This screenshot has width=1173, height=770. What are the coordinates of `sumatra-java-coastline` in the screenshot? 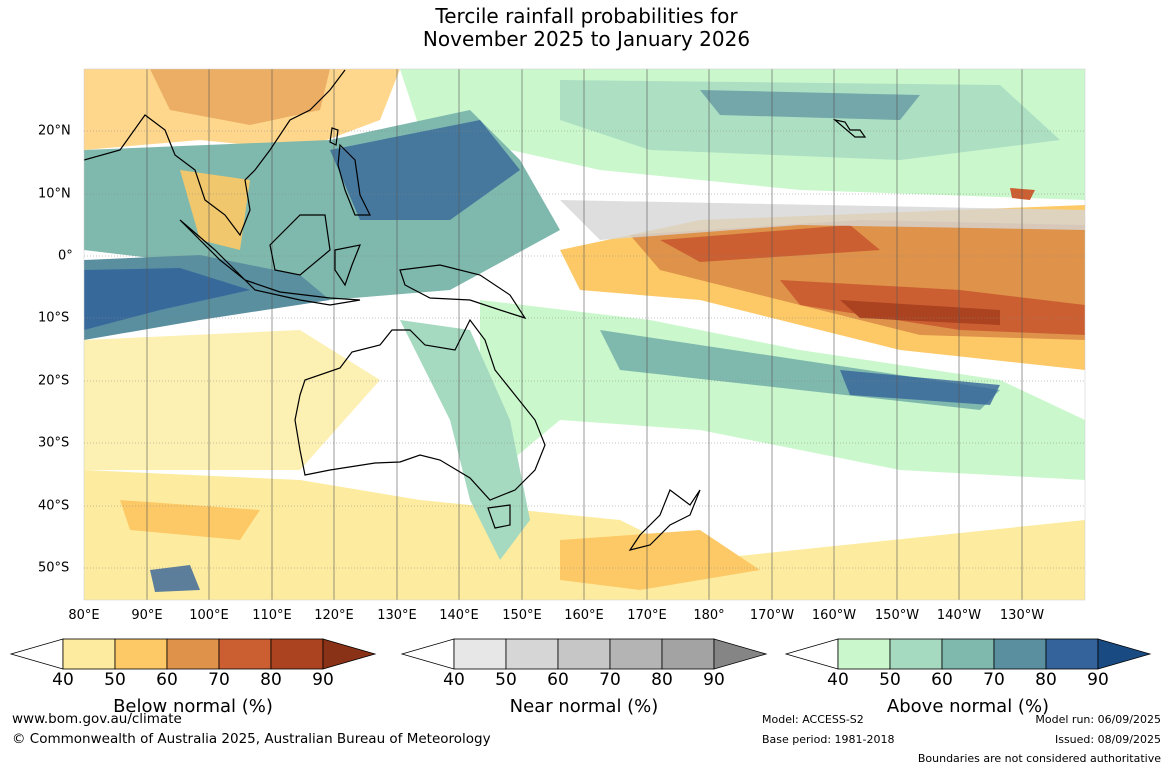 It's located at (270, 262).